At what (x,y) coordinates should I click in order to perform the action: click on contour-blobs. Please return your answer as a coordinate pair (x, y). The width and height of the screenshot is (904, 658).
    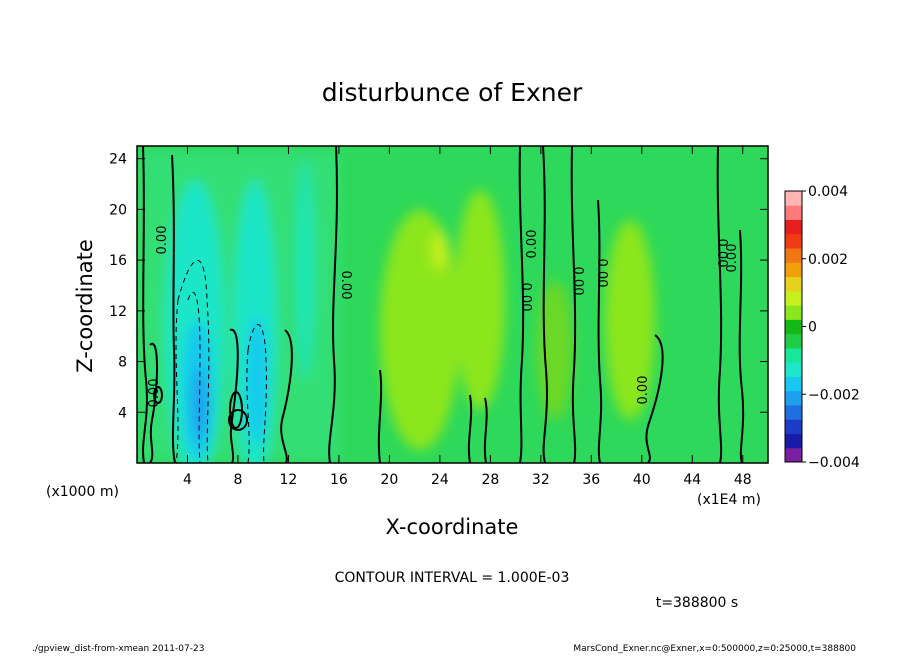
    Looking at the image, I should click on (200, 408).